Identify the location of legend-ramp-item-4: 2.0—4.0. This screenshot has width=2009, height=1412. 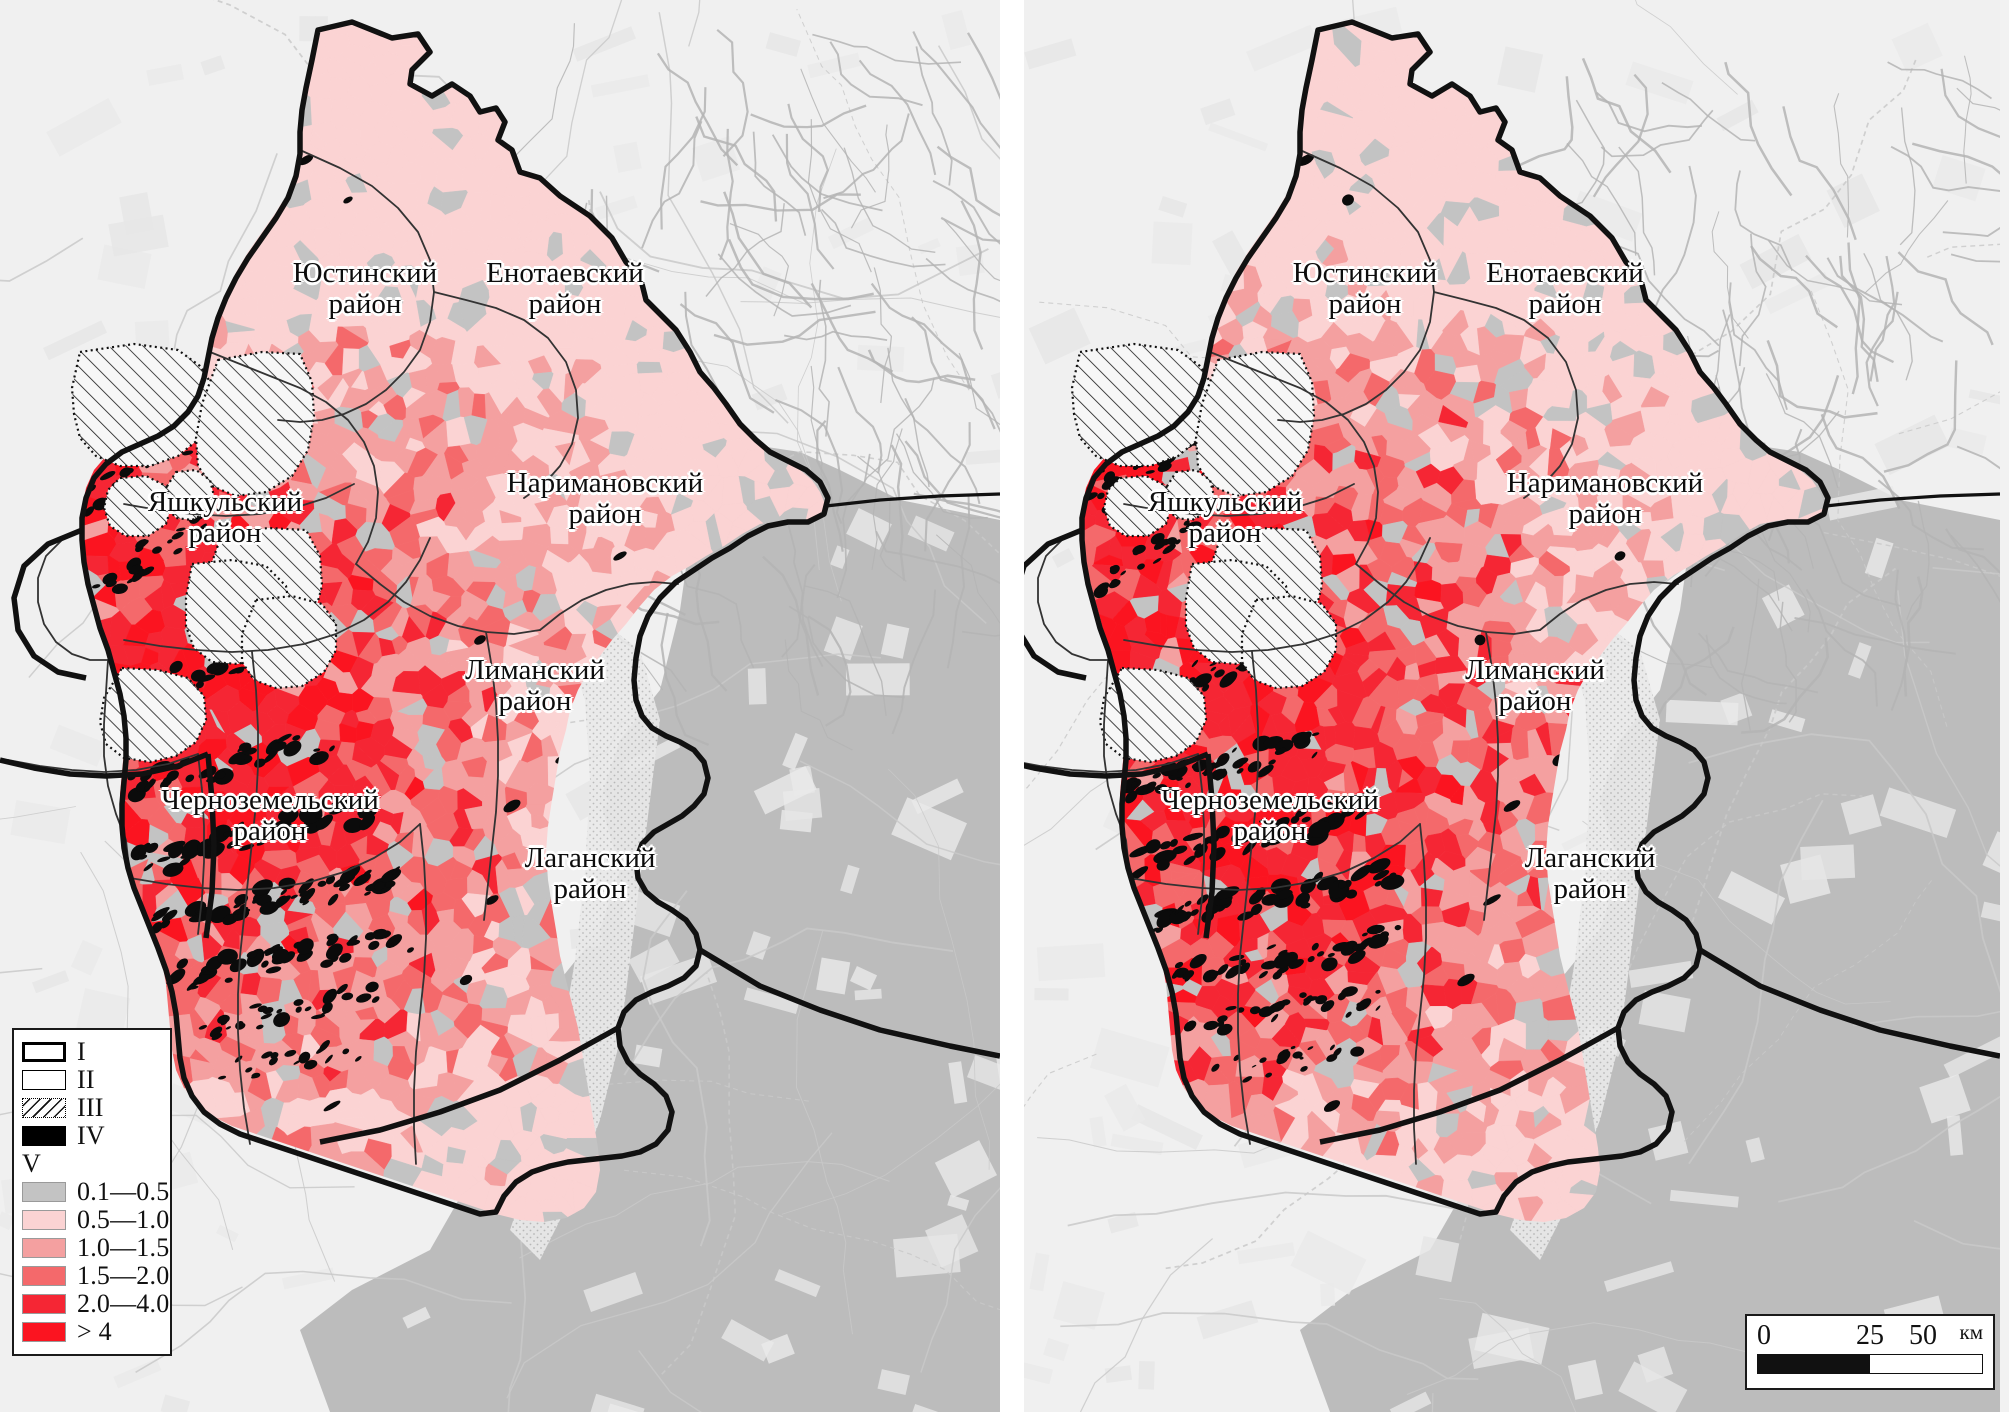
(95, 1304).